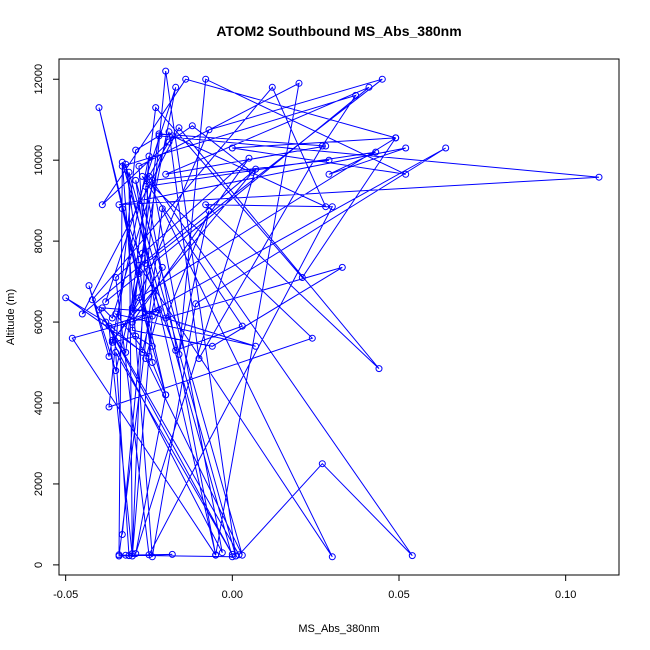 The width and height of the screenshot is (650, 650). What do you see at coordinates (39, 79) in the screenshot?
I see `y-tick-label: 12000` at bounding box center [39, 79].